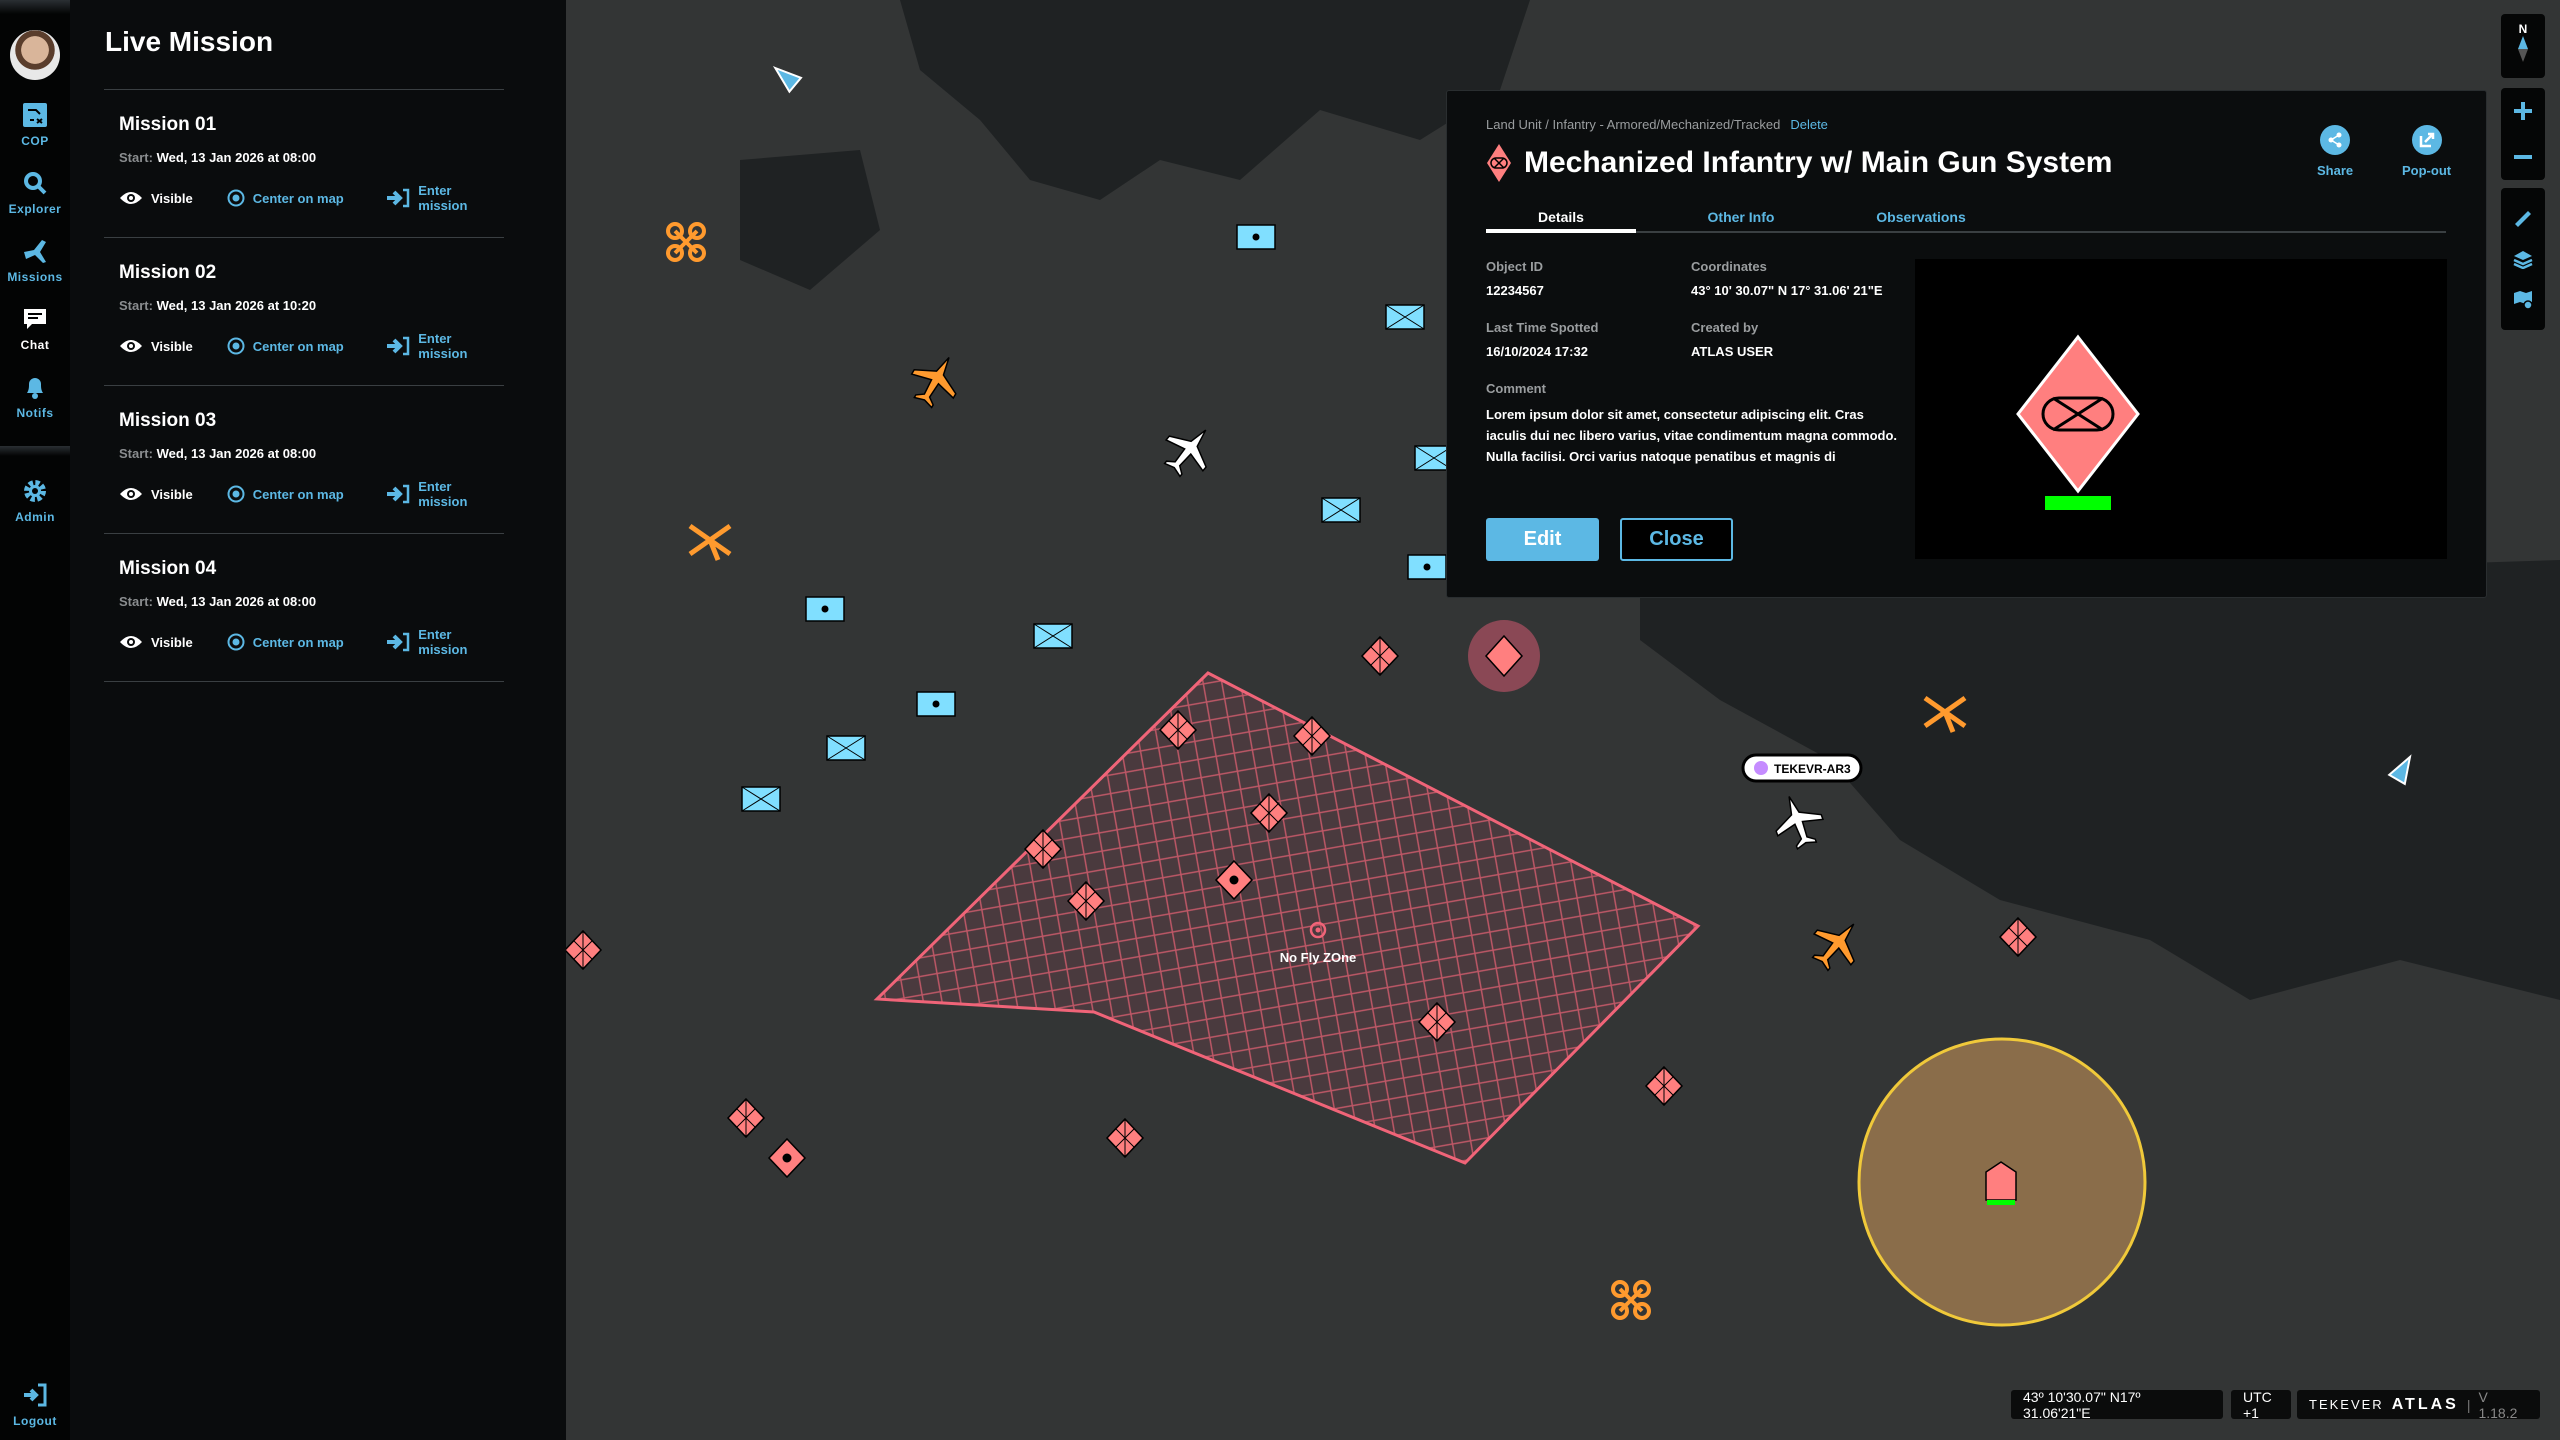 This screenshot has width=2560, height=1440. What do you see at coordinates (2523, 134) in the screenshot?
I see `zoom-controls` at bounding box center [2523, 134].